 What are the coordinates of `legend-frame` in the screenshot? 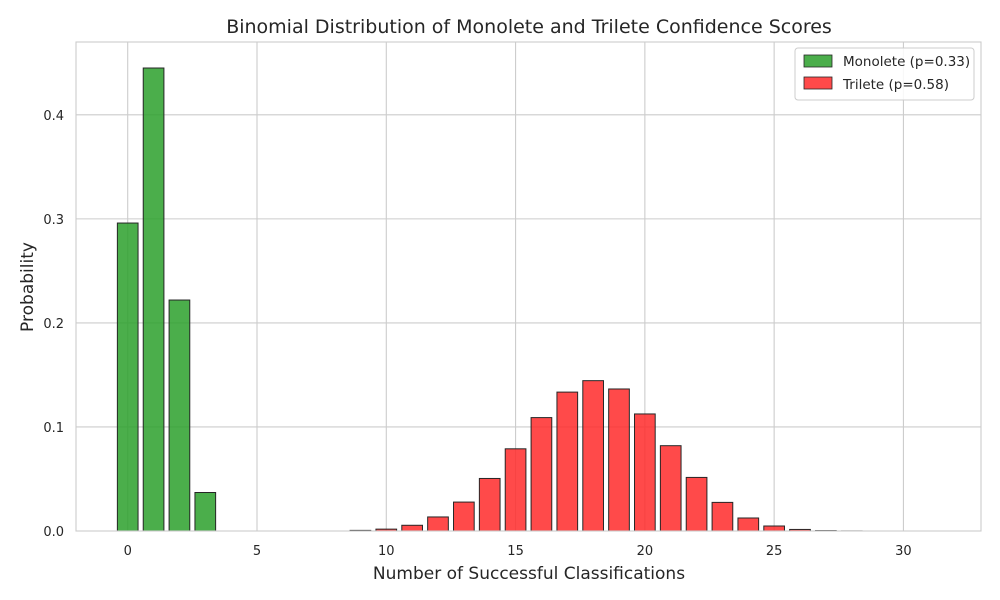 It's located at (884, 74).